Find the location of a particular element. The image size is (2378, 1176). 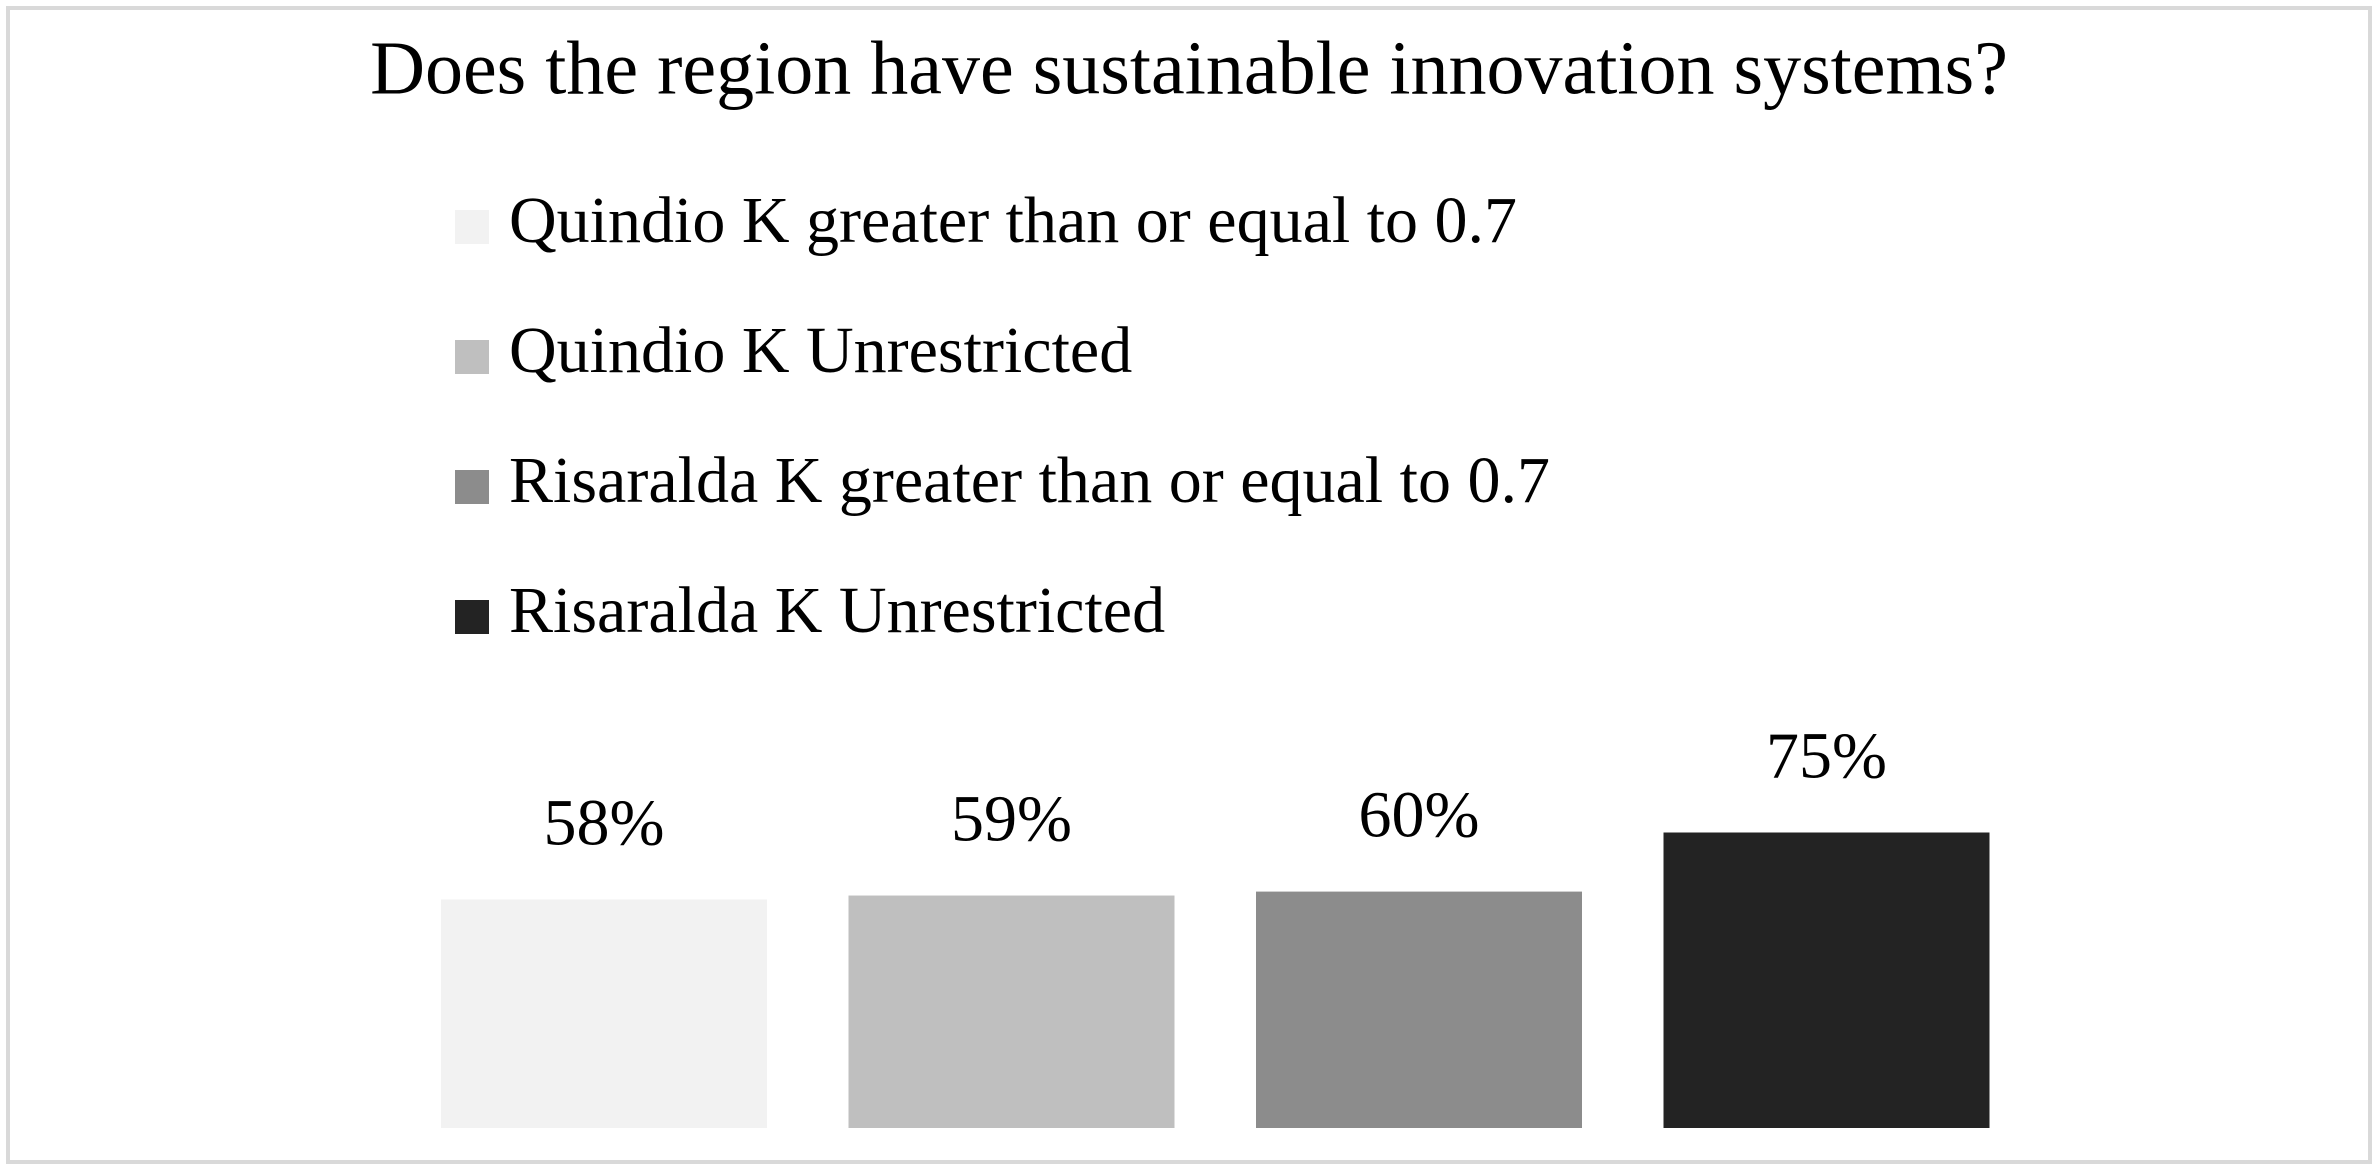

legend-label: Quindio K Unrestricted is located at coordinates (820, 350).